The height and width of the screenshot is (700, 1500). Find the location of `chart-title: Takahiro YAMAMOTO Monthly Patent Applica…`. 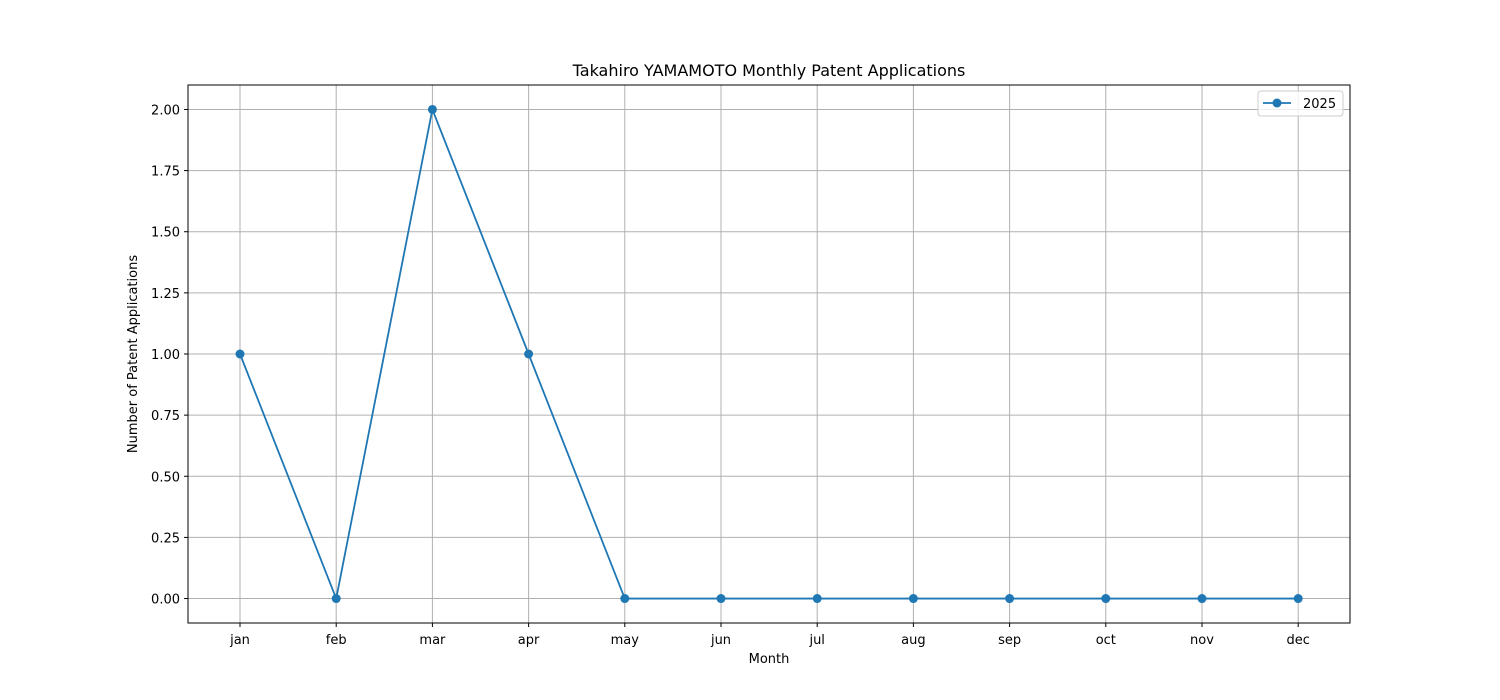

chart-title: Takahiro YAMAMOTO Monthly Patent Applica… is located at coordinates (769, 70).